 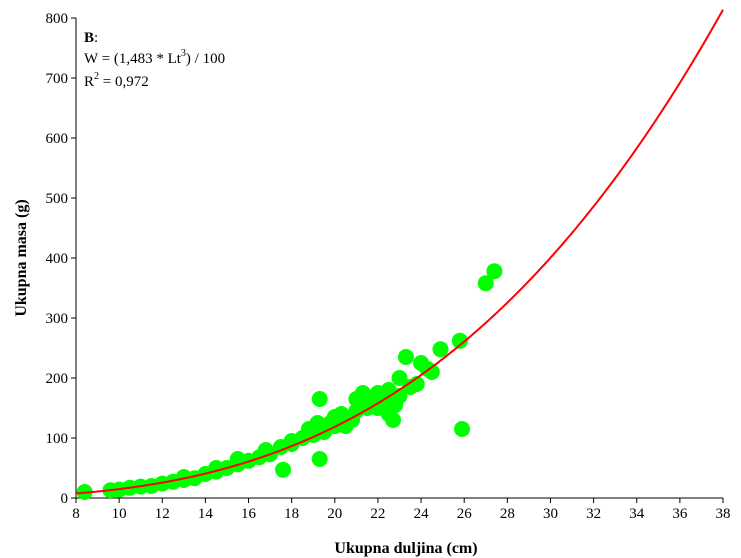 What do you see at coordinates (183, 53) in the screenshot?
I see `equation-exponent: 3` at bounding box center [183, 53].